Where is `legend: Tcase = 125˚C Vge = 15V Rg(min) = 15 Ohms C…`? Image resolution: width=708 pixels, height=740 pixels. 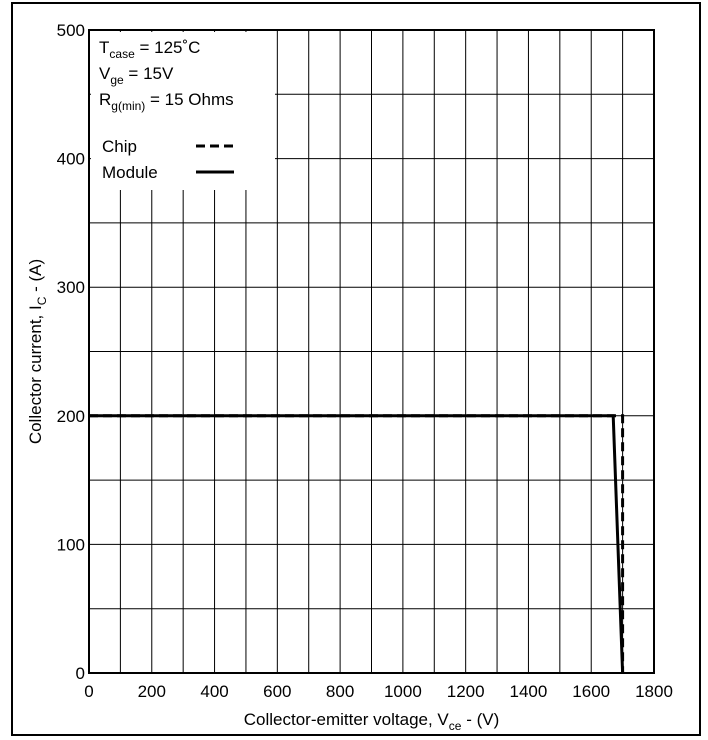 legend: Tcase = 125˚C Vge = 15V Rg(min) = 15 Ohms C… is located at coordinates (166, 110).